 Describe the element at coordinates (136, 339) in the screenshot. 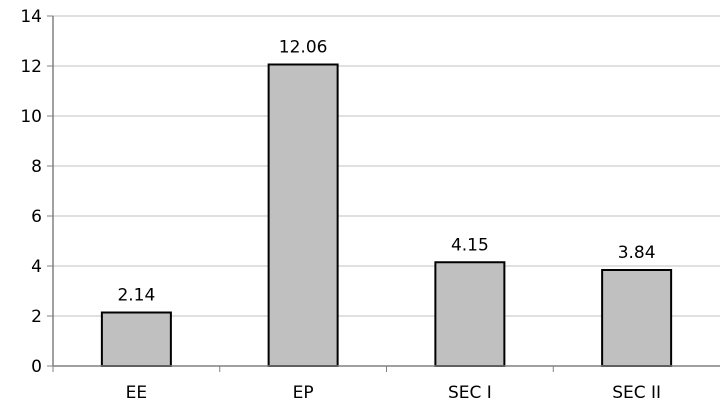

I see `bar-ee` at that location.